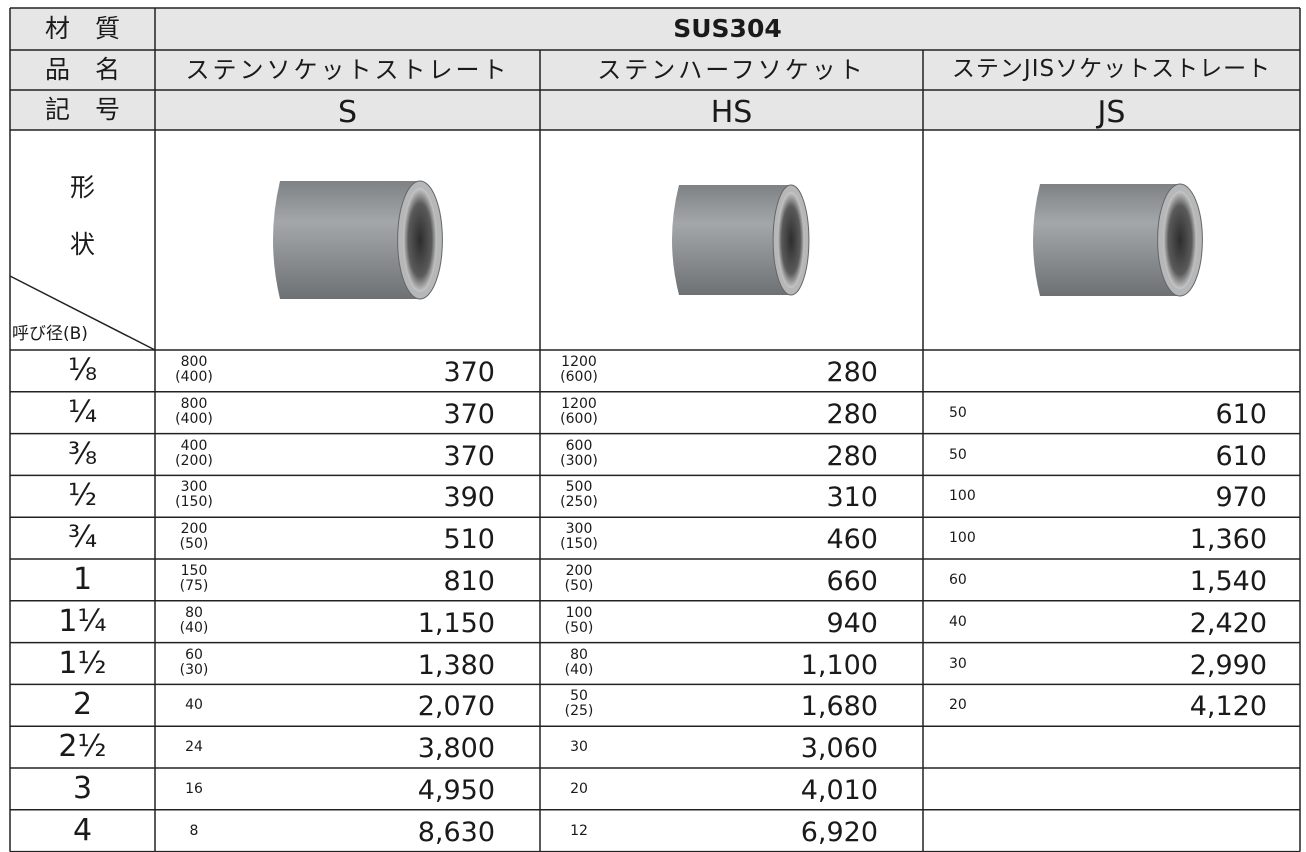 The width and height of the screenshot is (1306, 852). What do you see at coordinates (456, 749) in the screenshot?
I see `price: 3,800` at bounding box center [456, 749].